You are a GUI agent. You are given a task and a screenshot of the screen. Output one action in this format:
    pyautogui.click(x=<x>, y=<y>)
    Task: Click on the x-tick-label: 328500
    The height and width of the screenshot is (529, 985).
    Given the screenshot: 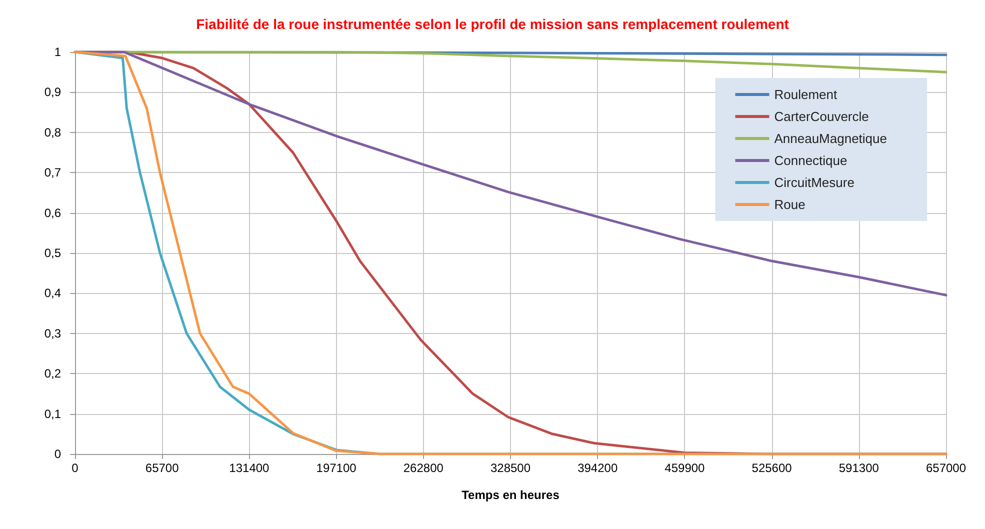 What is the action you would take?
    pyautogui.click(x=510, y=468)
    